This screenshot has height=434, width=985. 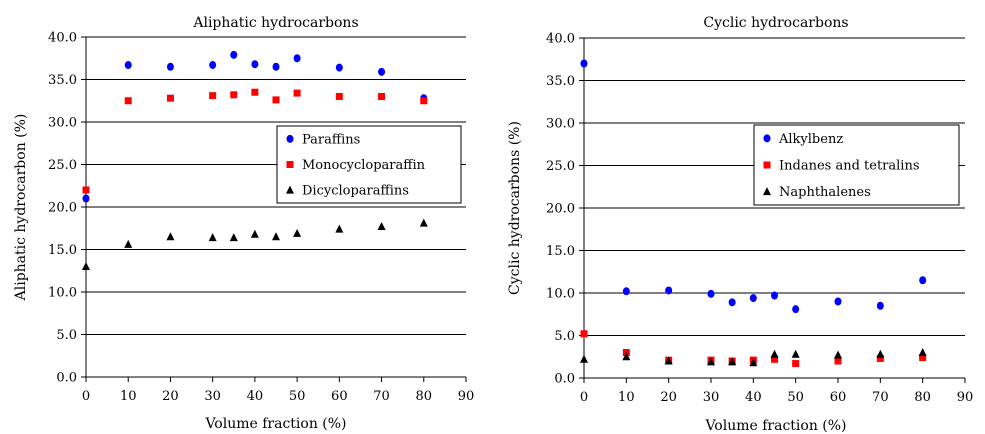 I want to click on x-tick-label: 10, so click(x=626, y=397).